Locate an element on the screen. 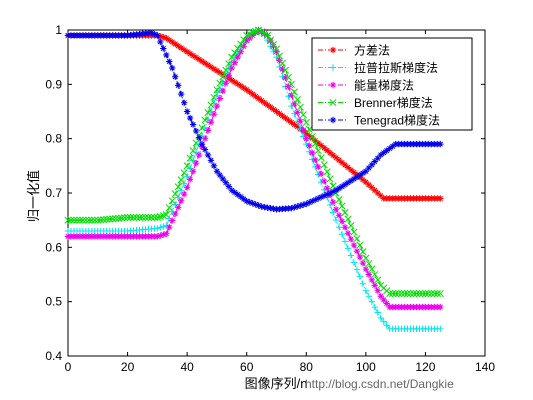 The height and width of the screenshot is (400, 533). legend-box is located at coordinates (392, 84).